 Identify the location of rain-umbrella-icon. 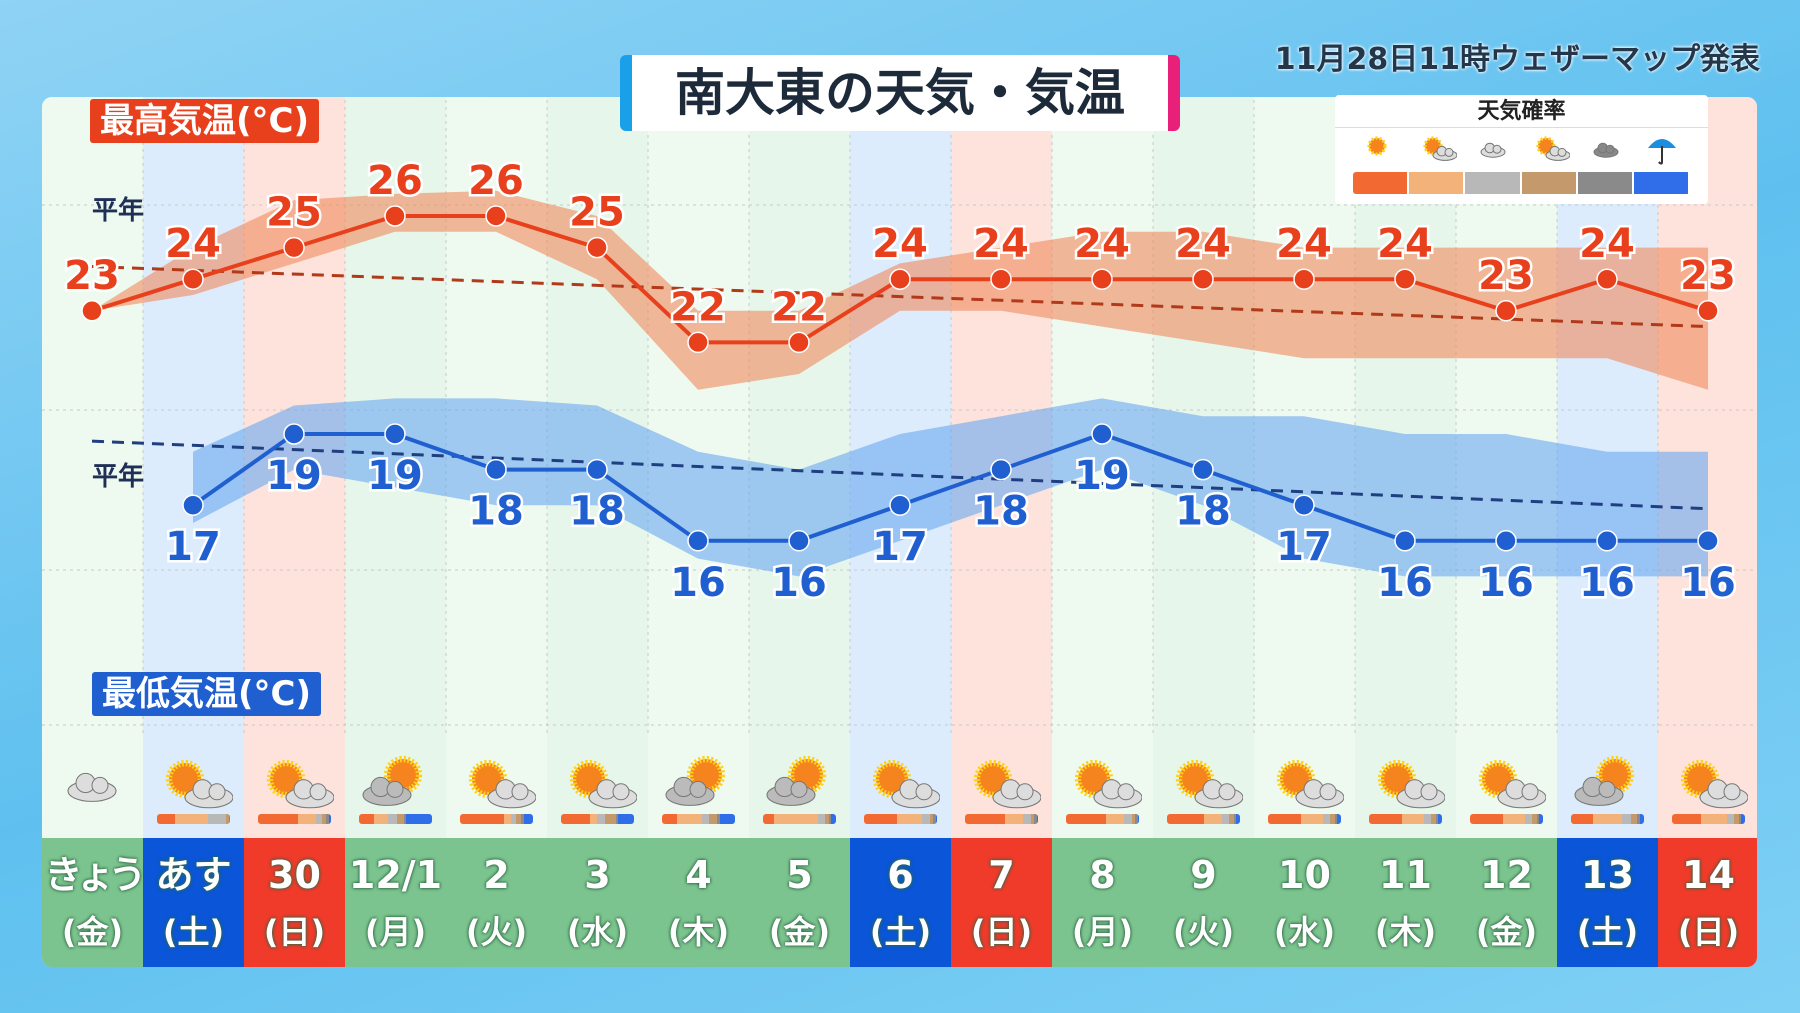
(1662, 150).